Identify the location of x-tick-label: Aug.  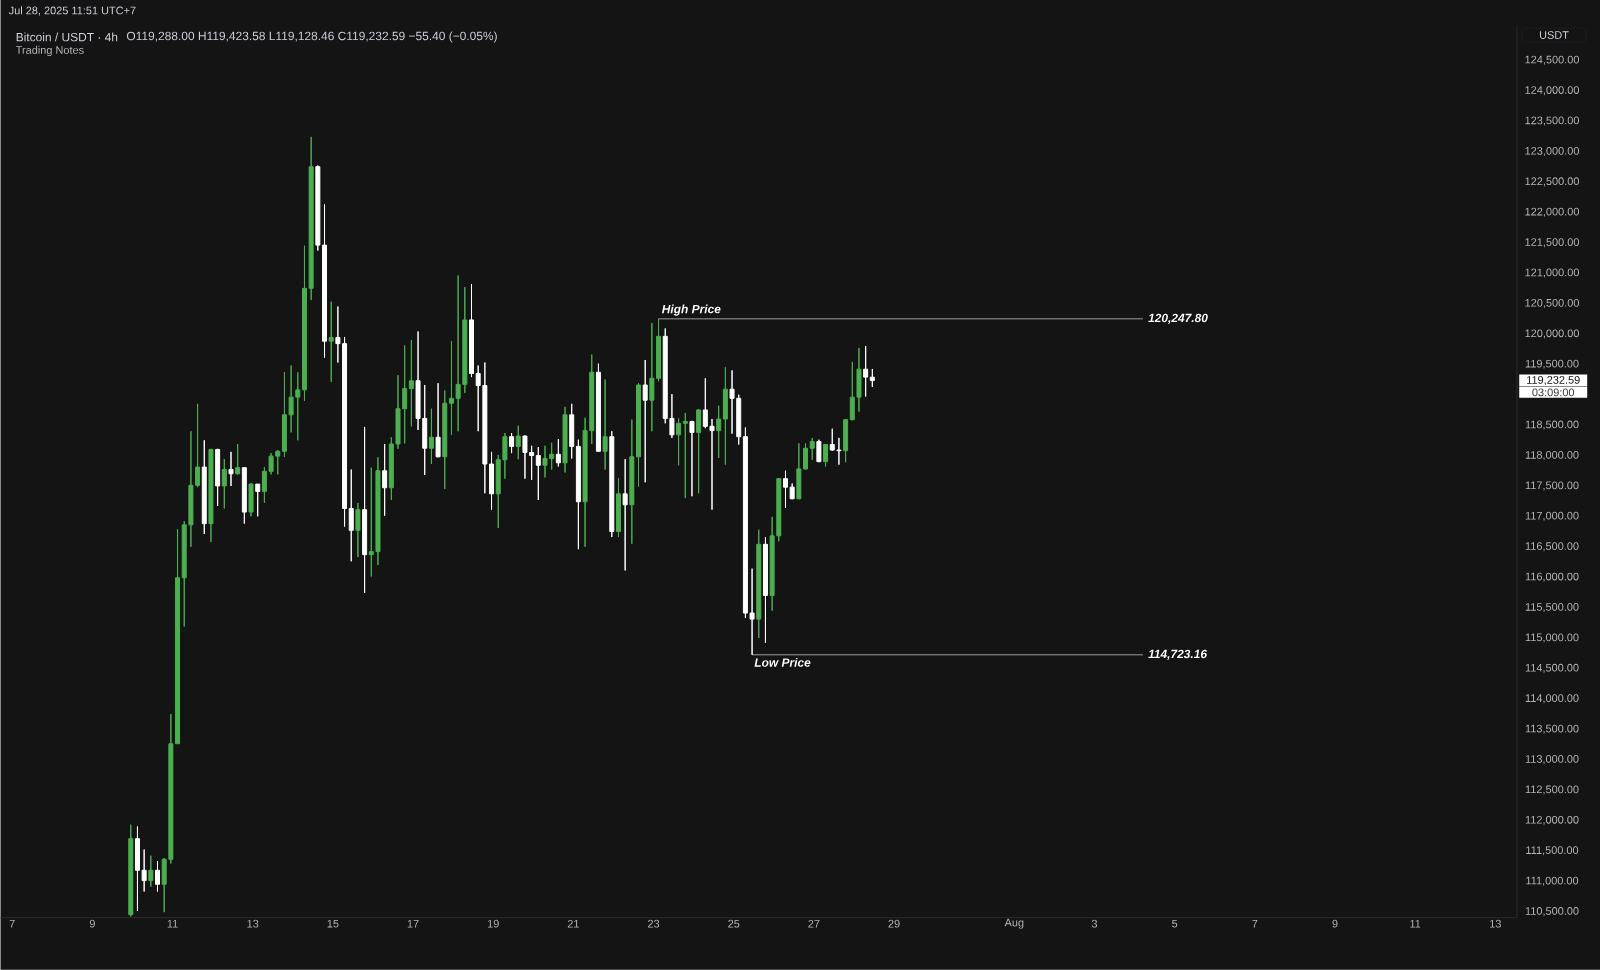
(1014, 923).